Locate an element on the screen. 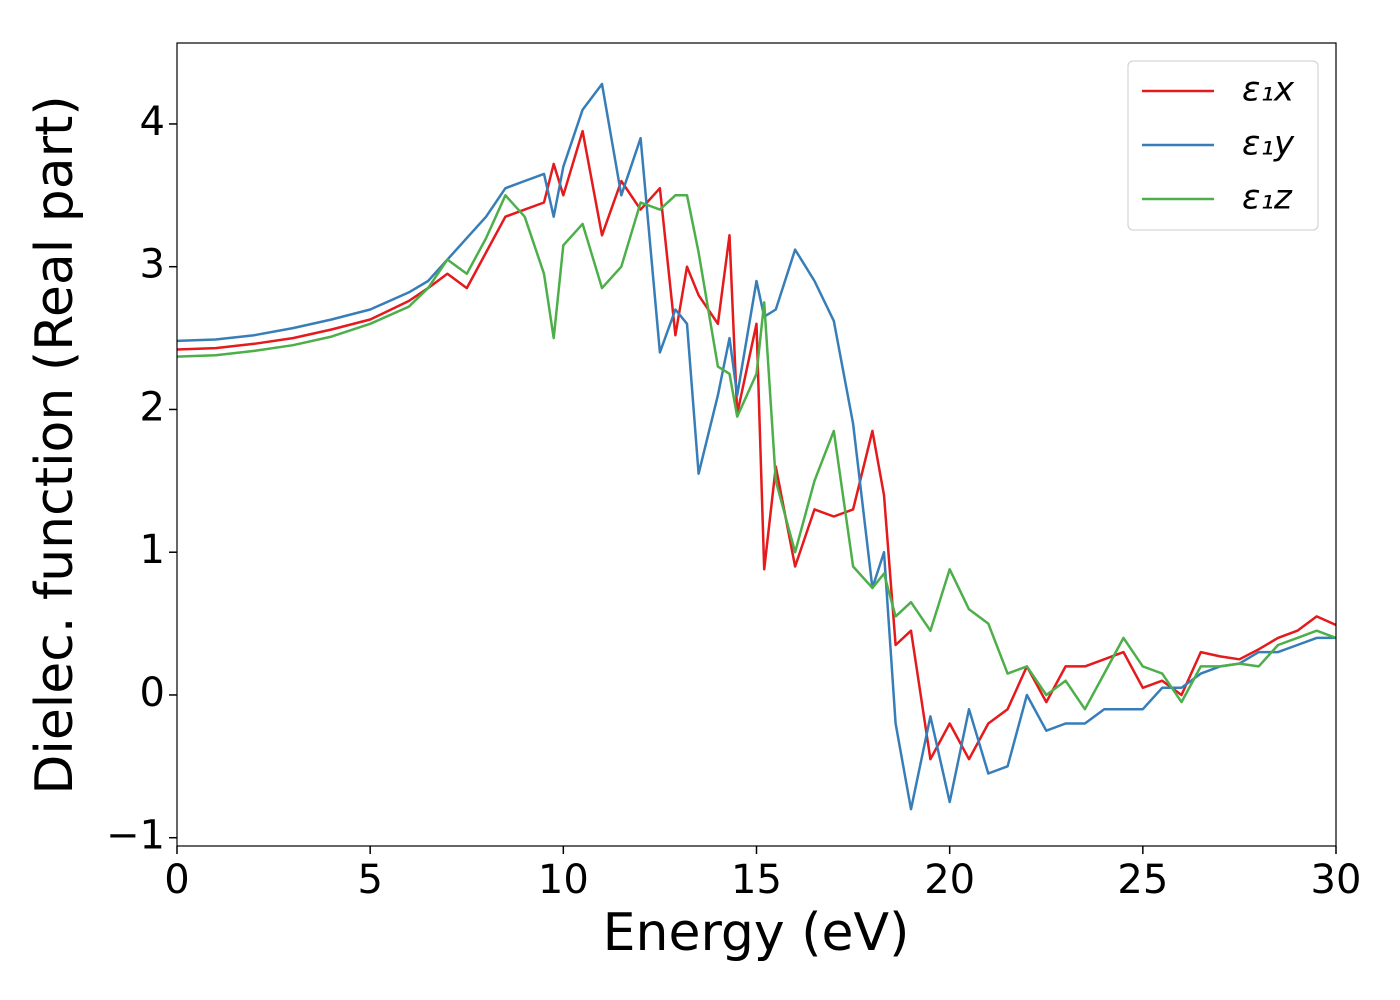 This screenshot has height=1000, width=1400. x-tick-label: 15 is located at coordinates (756, 880).